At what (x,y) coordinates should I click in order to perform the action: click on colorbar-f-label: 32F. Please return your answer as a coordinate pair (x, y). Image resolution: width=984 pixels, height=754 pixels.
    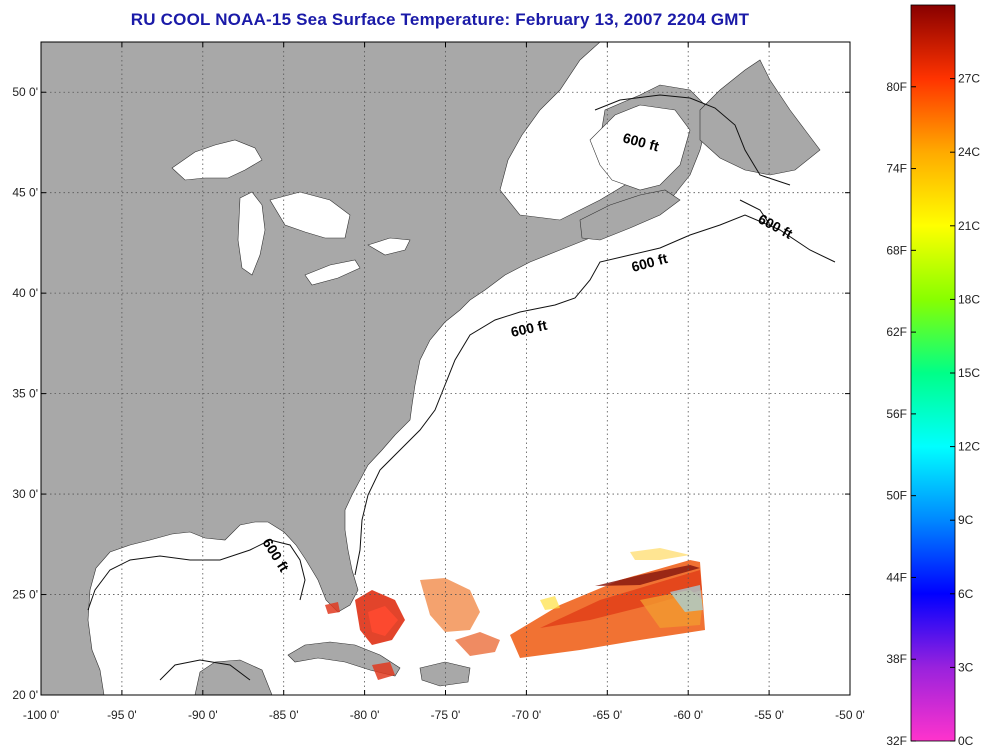
    Looking at the image, I should click on (896, 741).